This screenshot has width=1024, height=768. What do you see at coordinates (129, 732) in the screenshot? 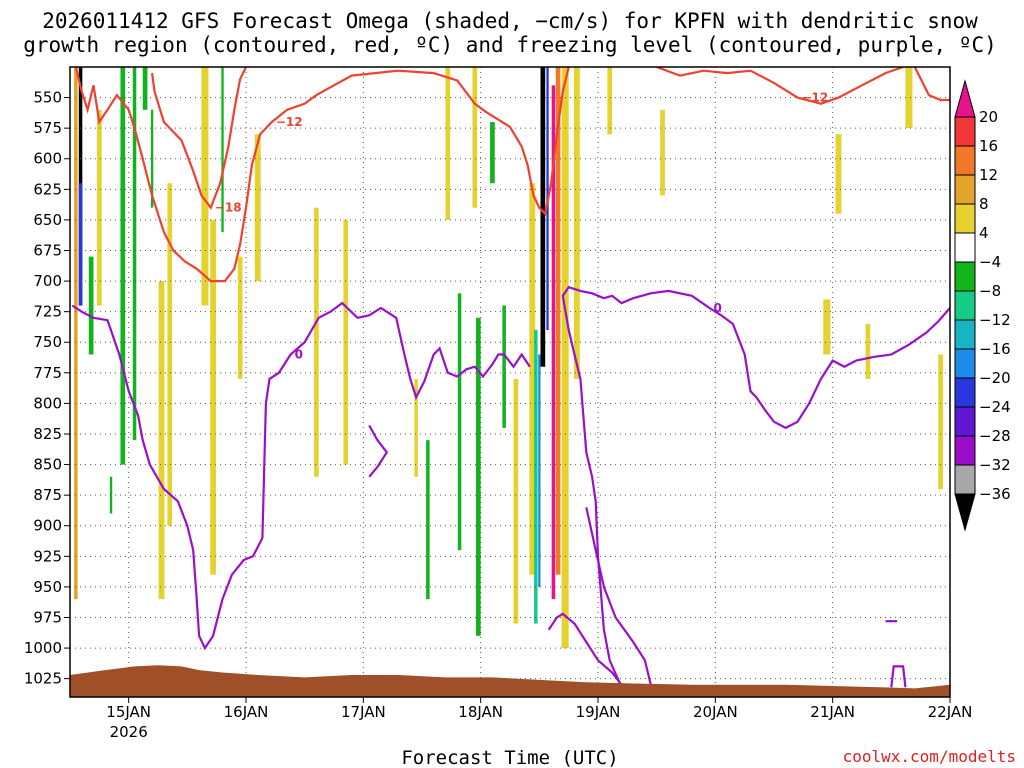
I see `x-tick-sublabel-15JAN: 2026` at bounding box center [129, 732].